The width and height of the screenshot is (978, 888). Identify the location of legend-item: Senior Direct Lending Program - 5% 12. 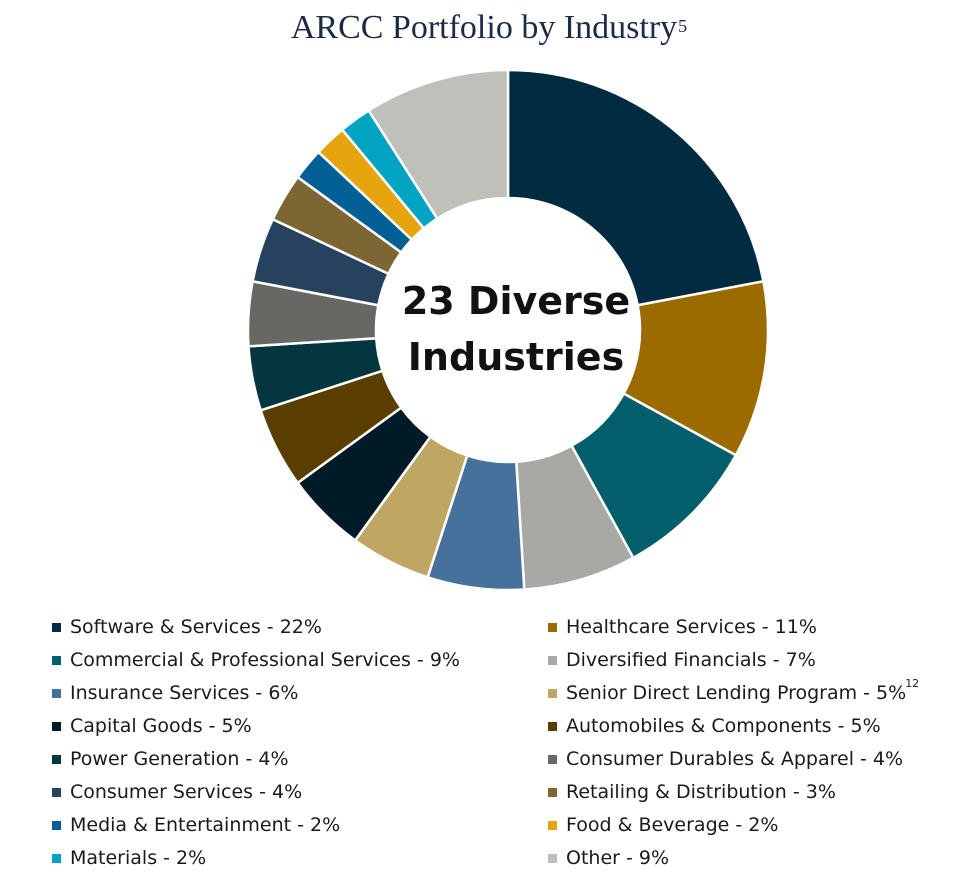
(734, 692).